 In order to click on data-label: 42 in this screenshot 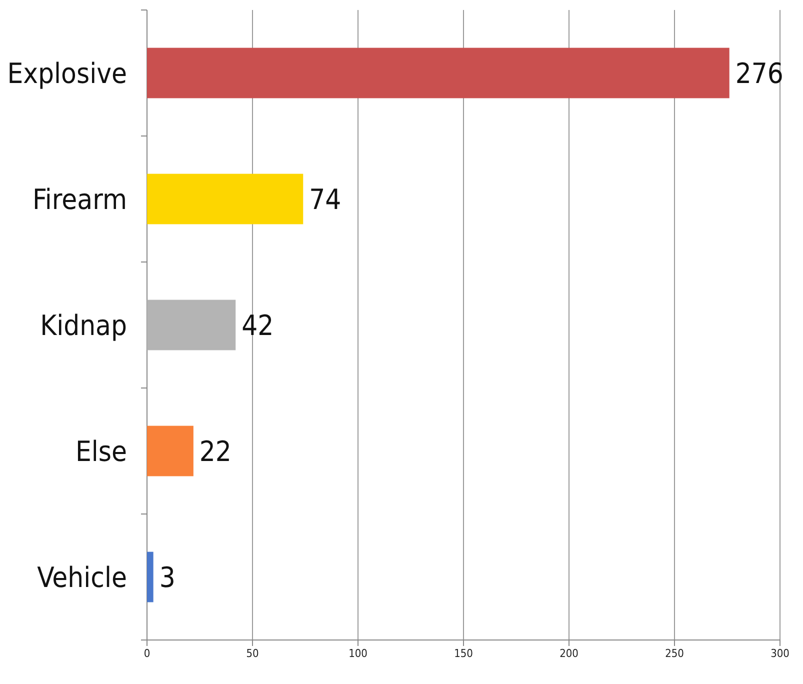, I will do `click(258, 325)`.